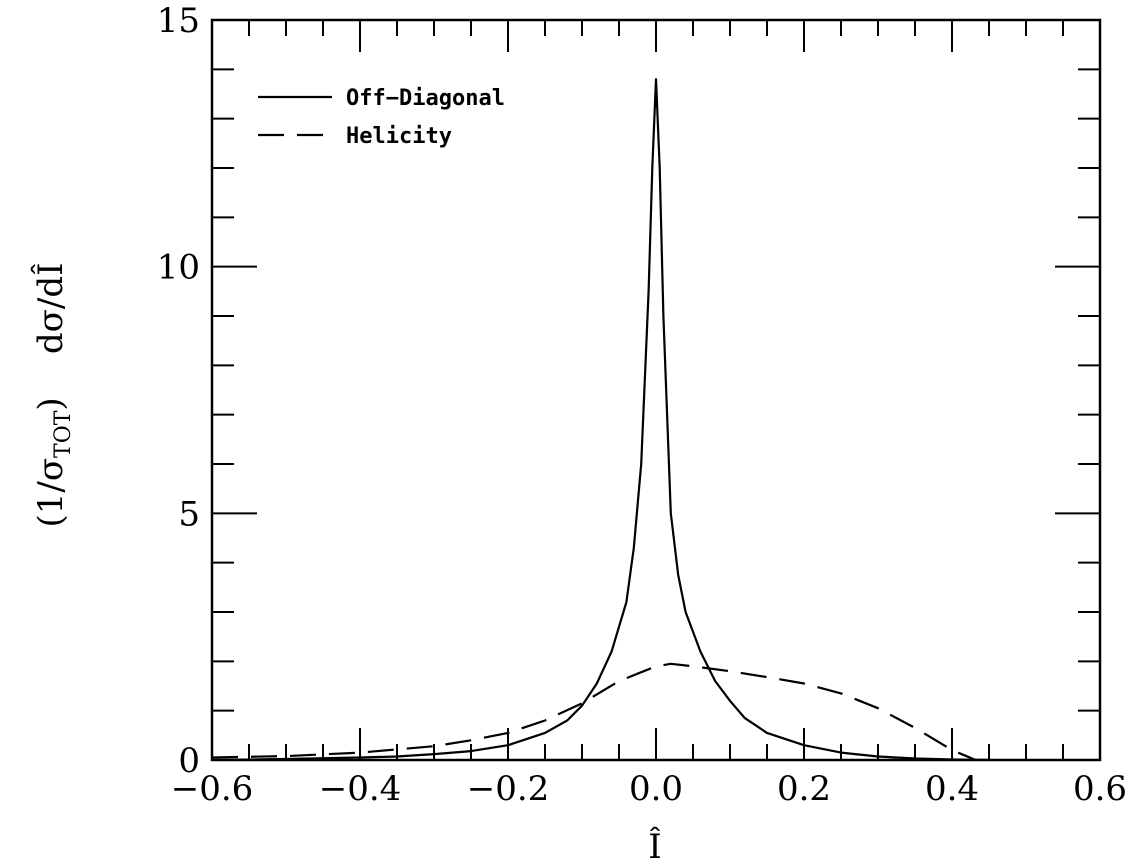 The image size is (1135, 865). I want to click on x-tick-label: 0.2, so click(804, 789).